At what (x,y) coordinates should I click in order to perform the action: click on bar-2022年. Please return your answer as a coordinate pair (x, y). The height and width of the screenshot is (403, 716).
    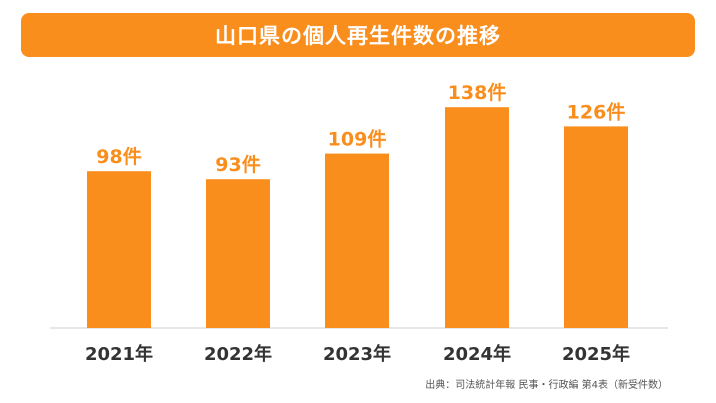
    Looking at the image, I should click on (238, 253).